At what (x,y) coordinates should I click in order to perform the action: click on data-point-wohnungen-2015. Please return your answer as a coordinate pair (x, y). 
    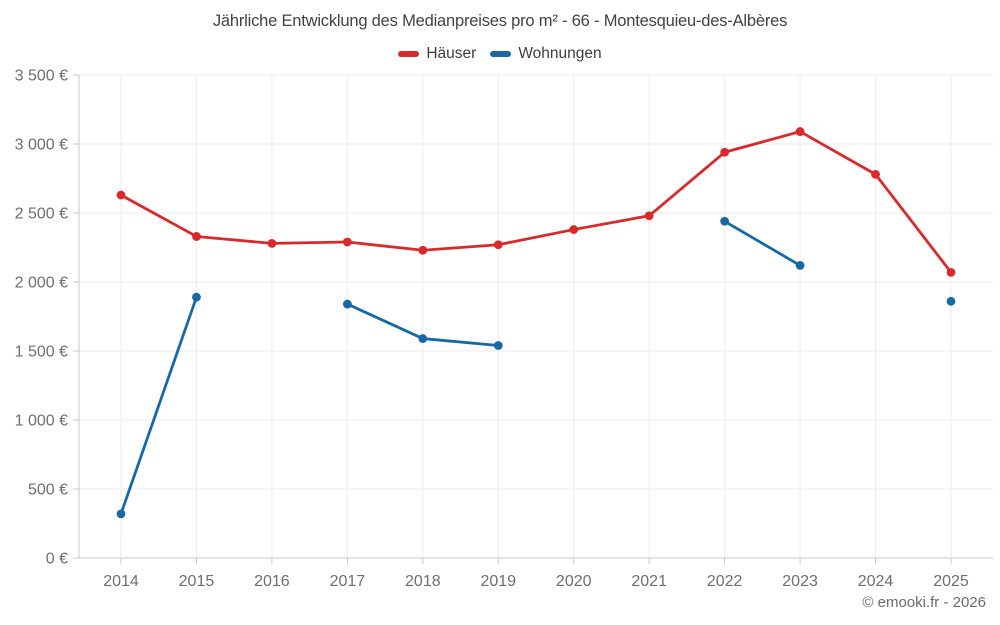
    Looking at the image, I should click on (196, 297).